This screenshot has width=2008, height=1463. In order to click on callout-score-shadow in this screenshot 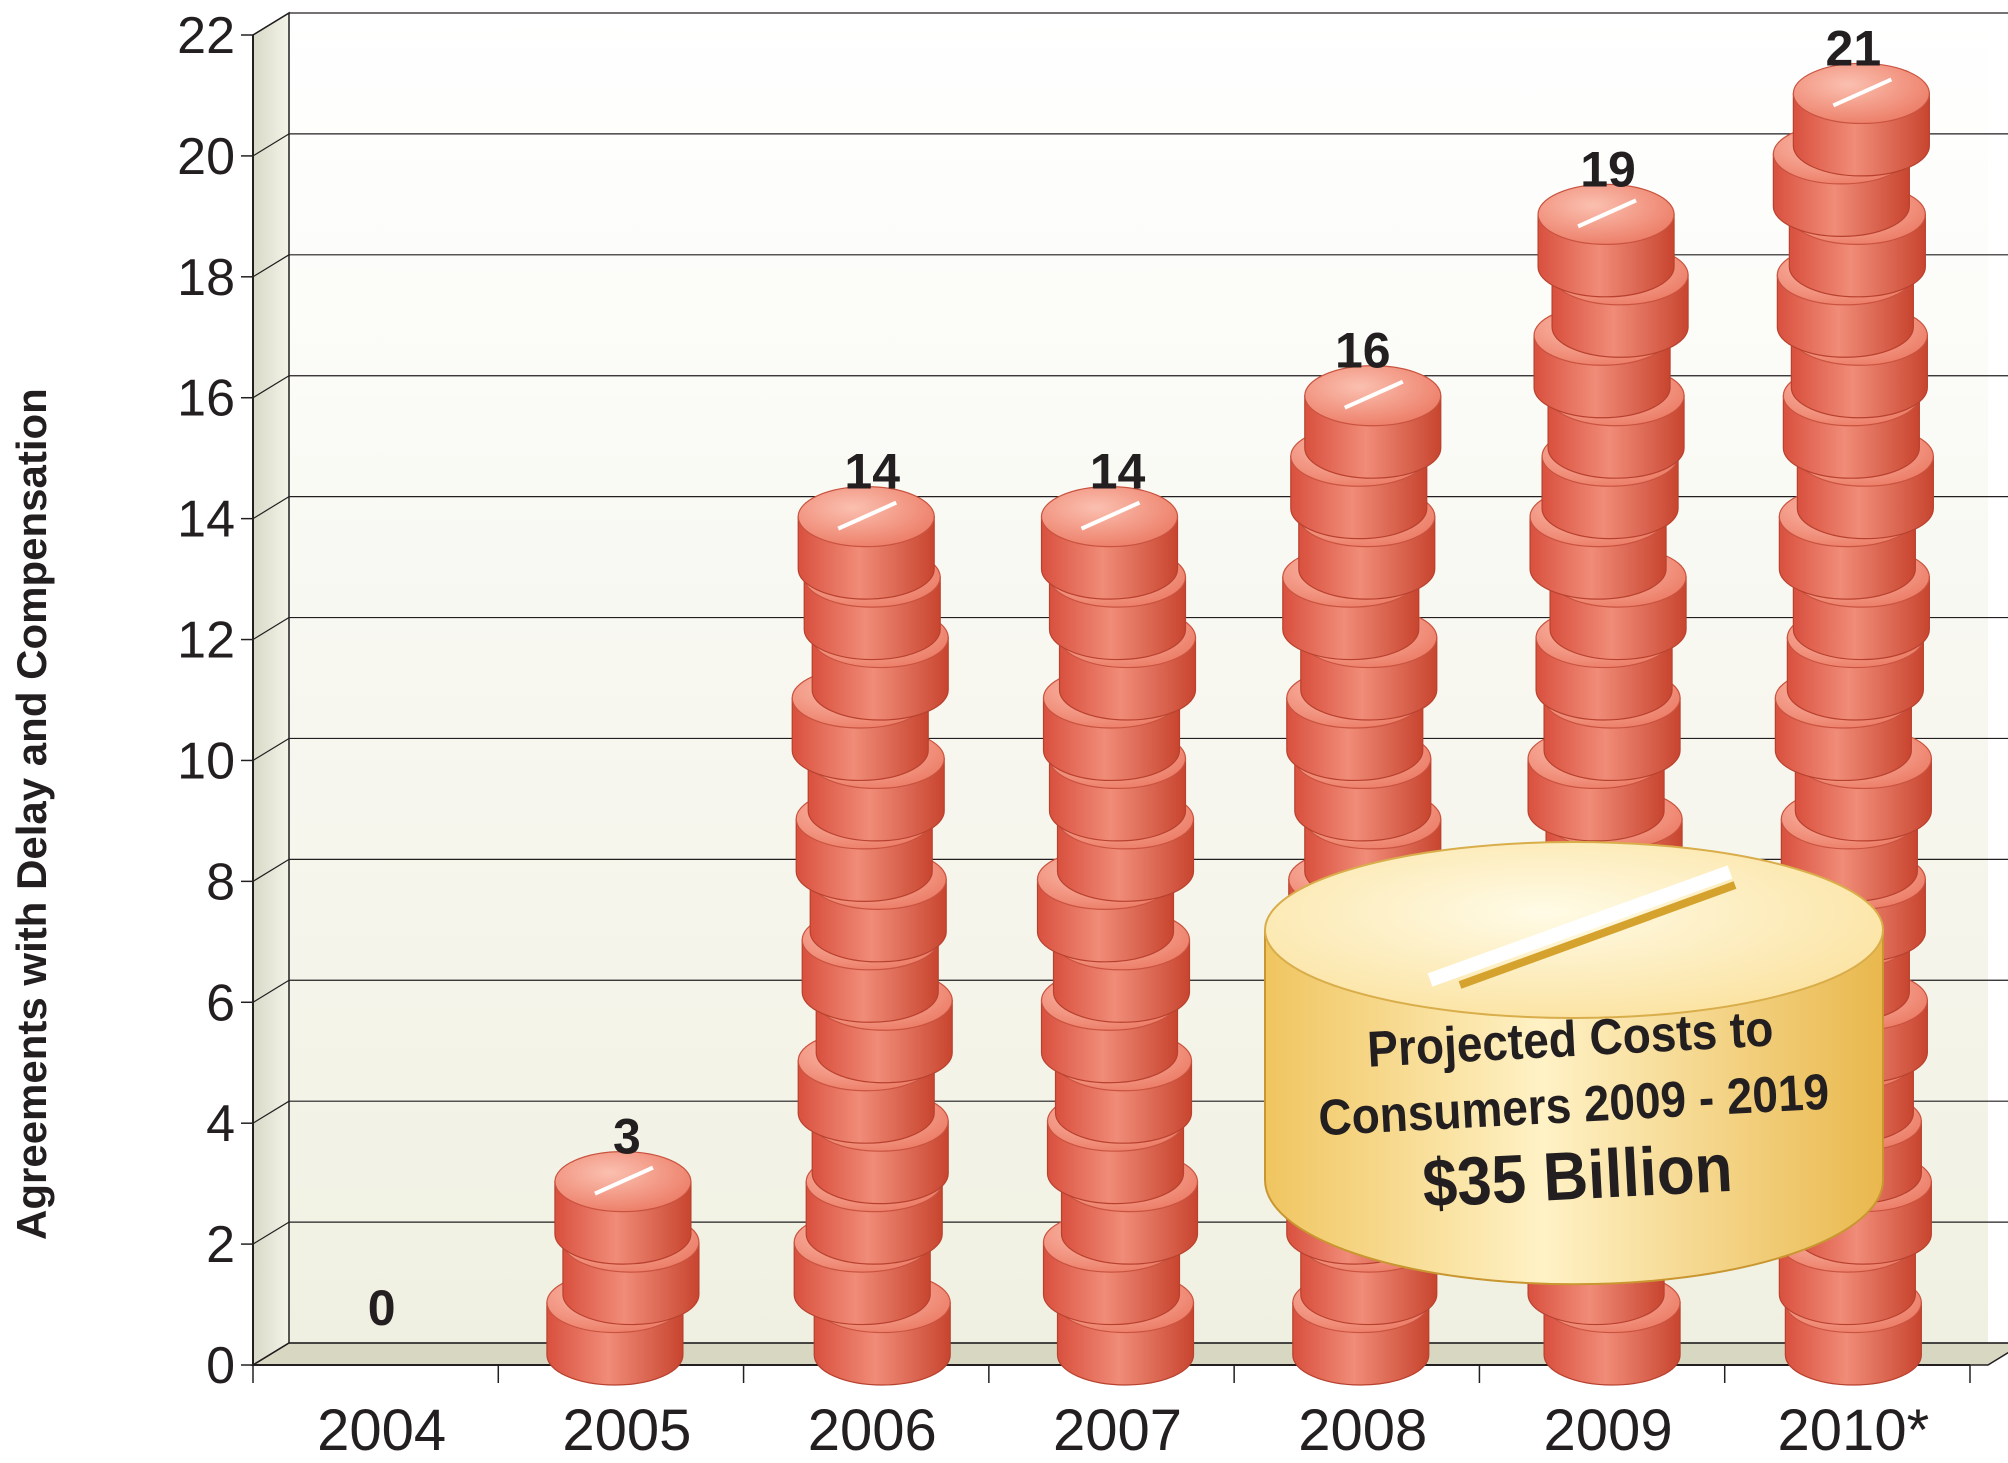, I will do `click(1597, 935)`.